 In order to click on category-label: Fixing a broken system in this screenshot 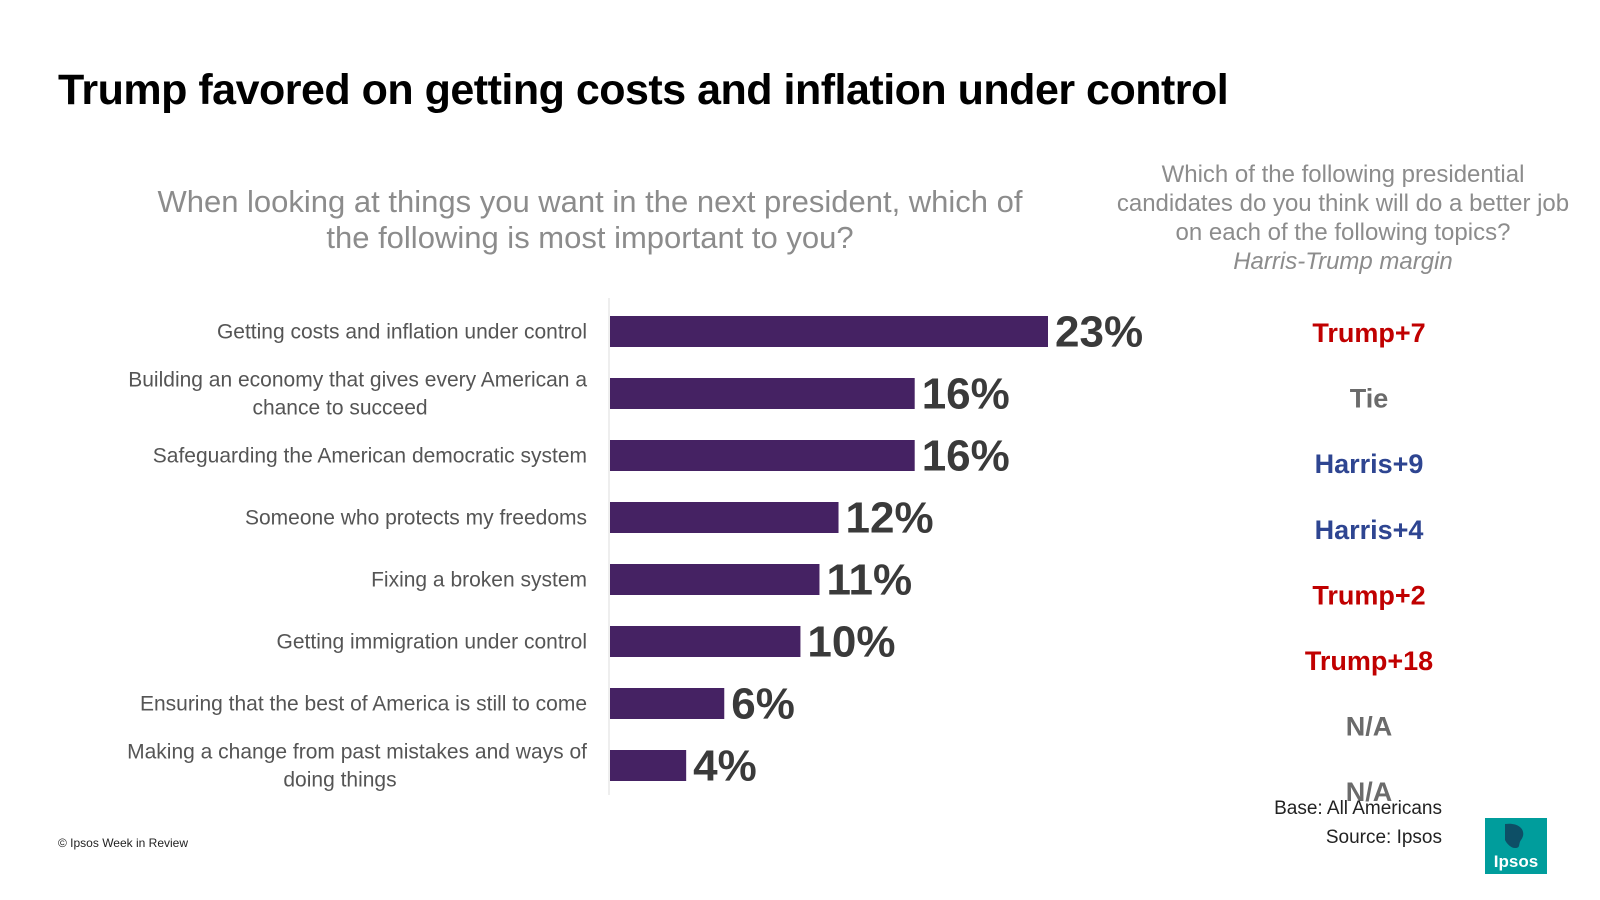, I will do `click(479, 580)`.